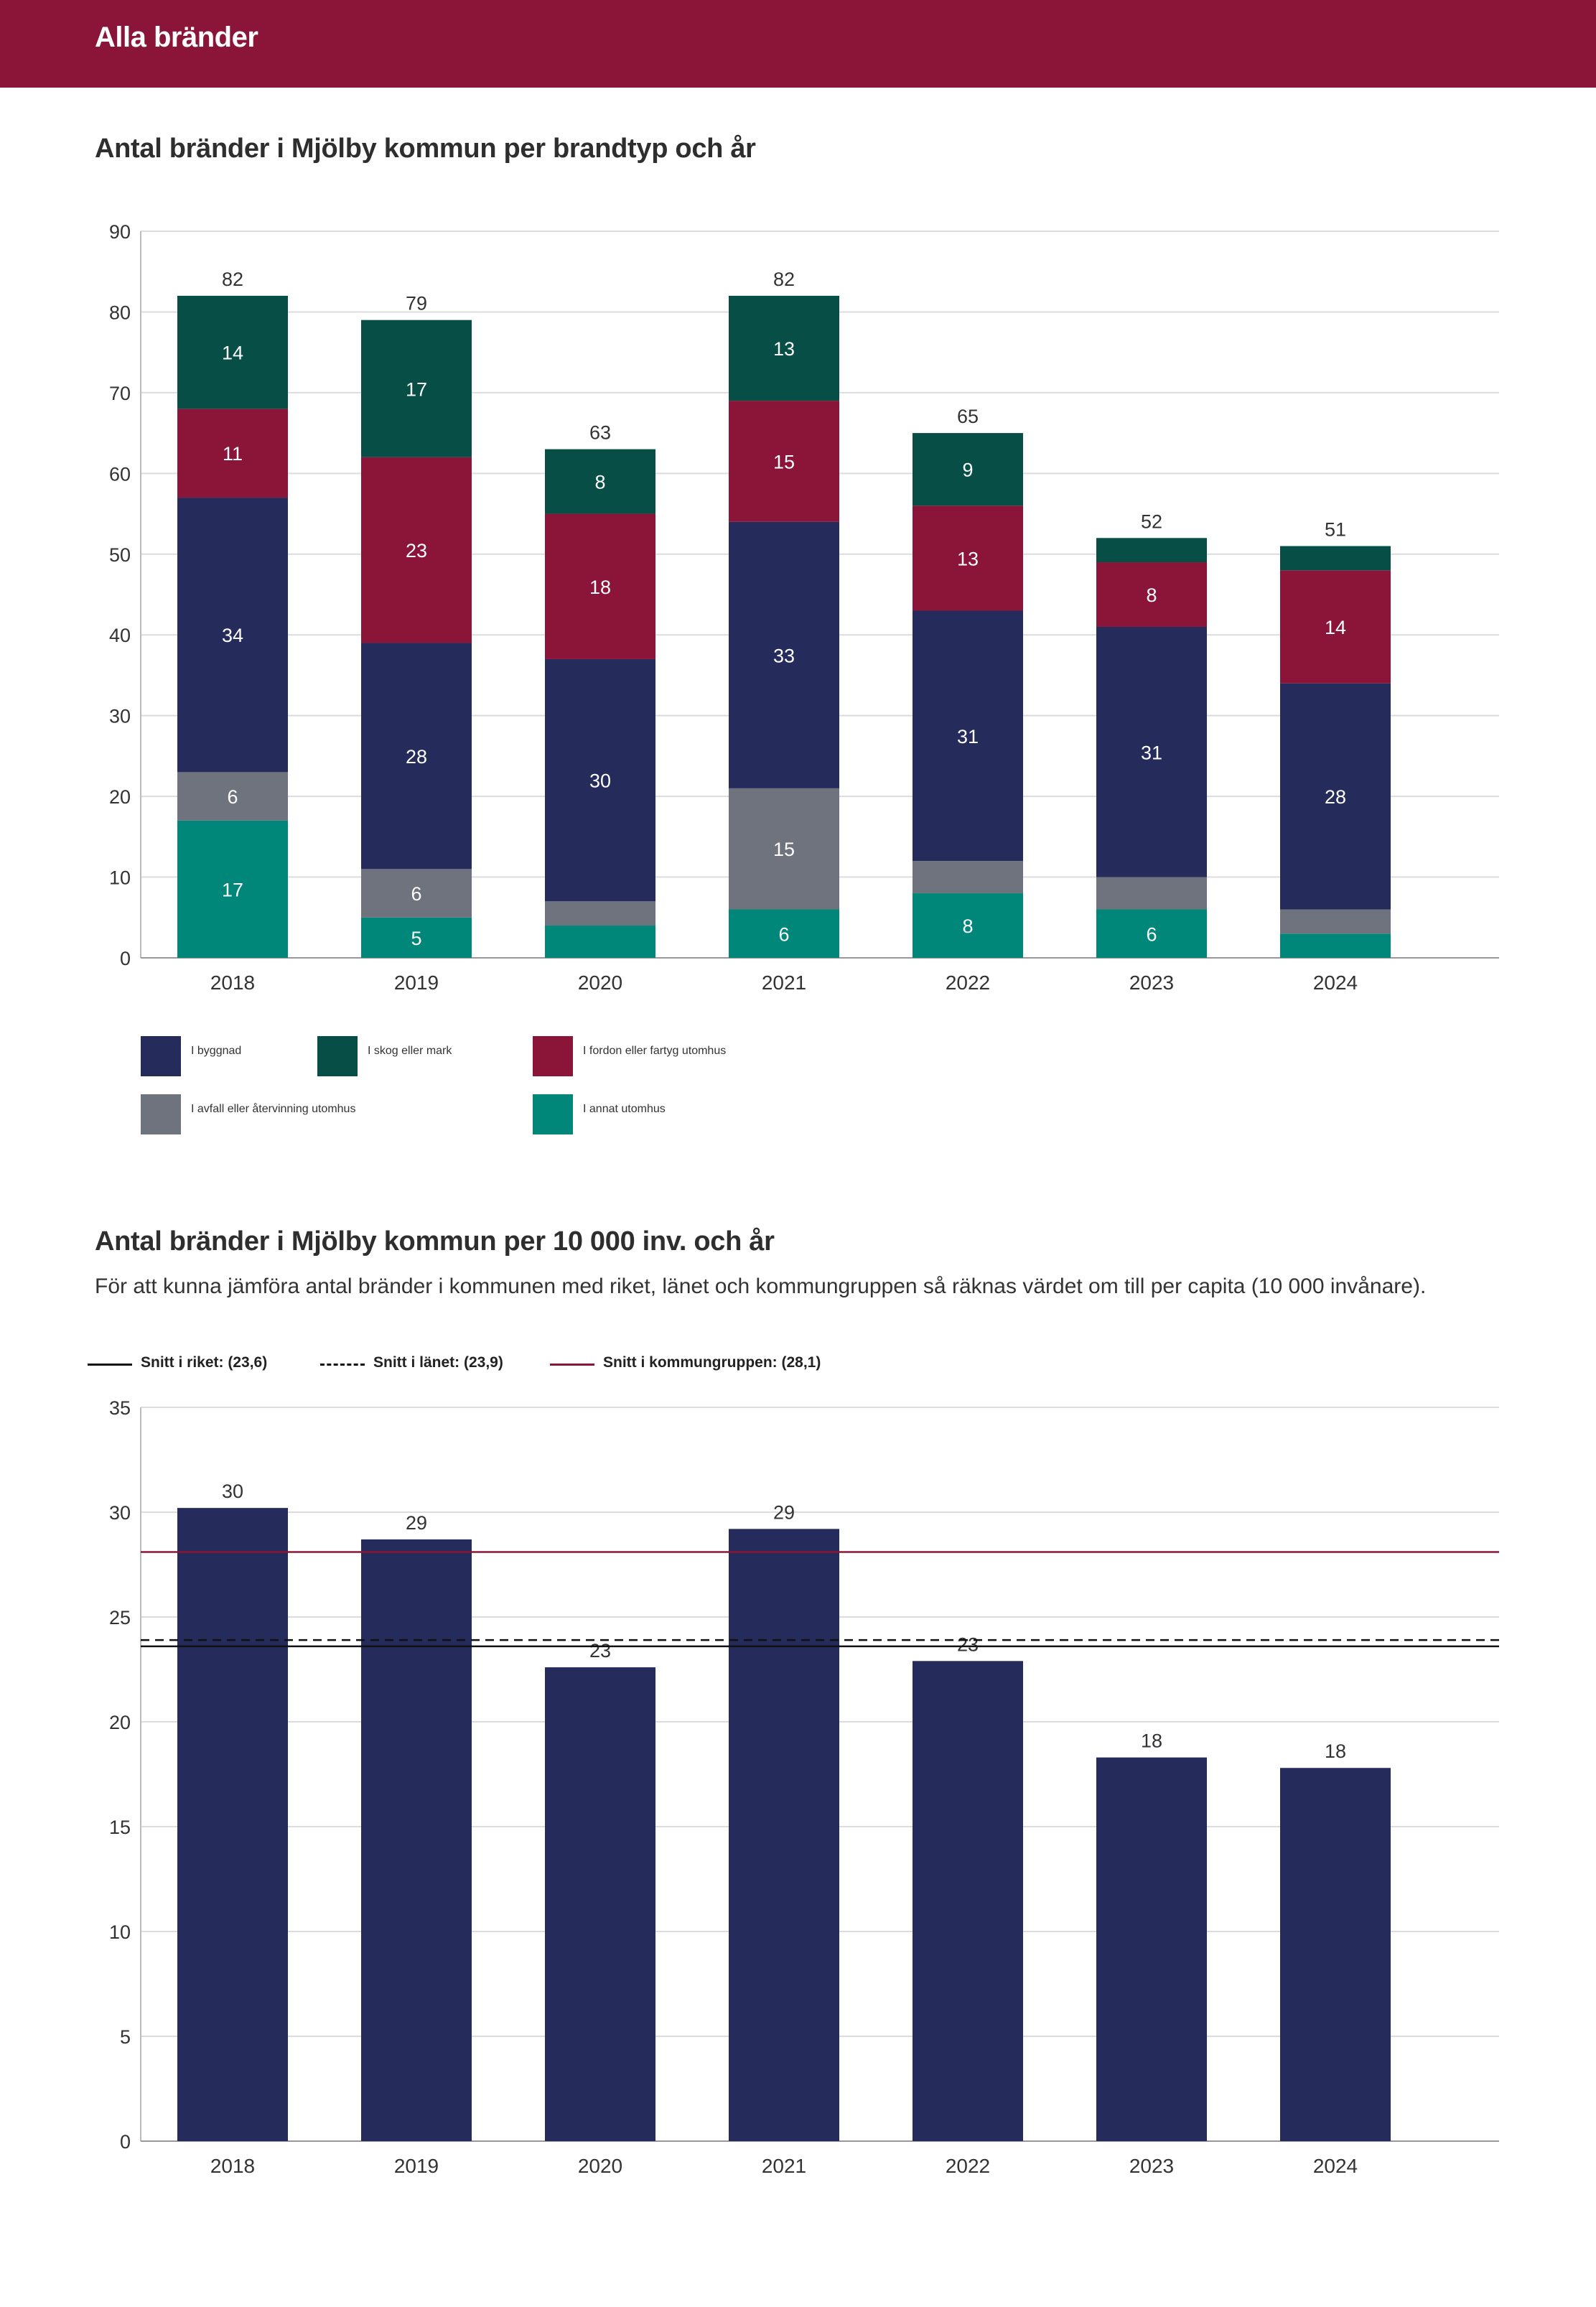 The width and height of the screenshot is (1596, 2307). I want to click on total-label: 52, so click(1151, 521).